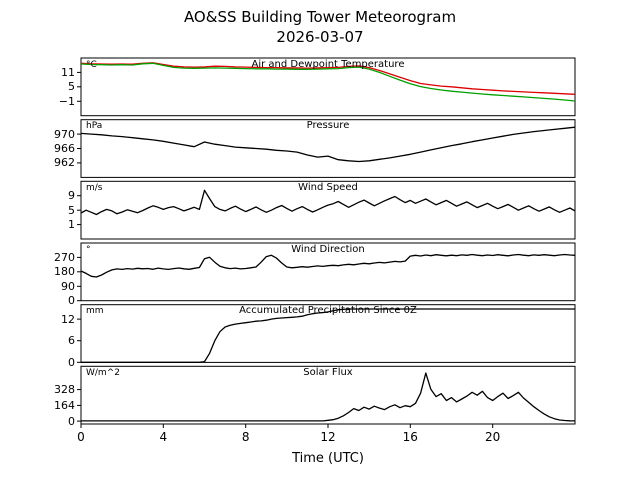  Describe the element at coordinates (328, 64) in the screenshot. I see `panel-title-temperature: Air and Dewpoint Temperature` at that location.